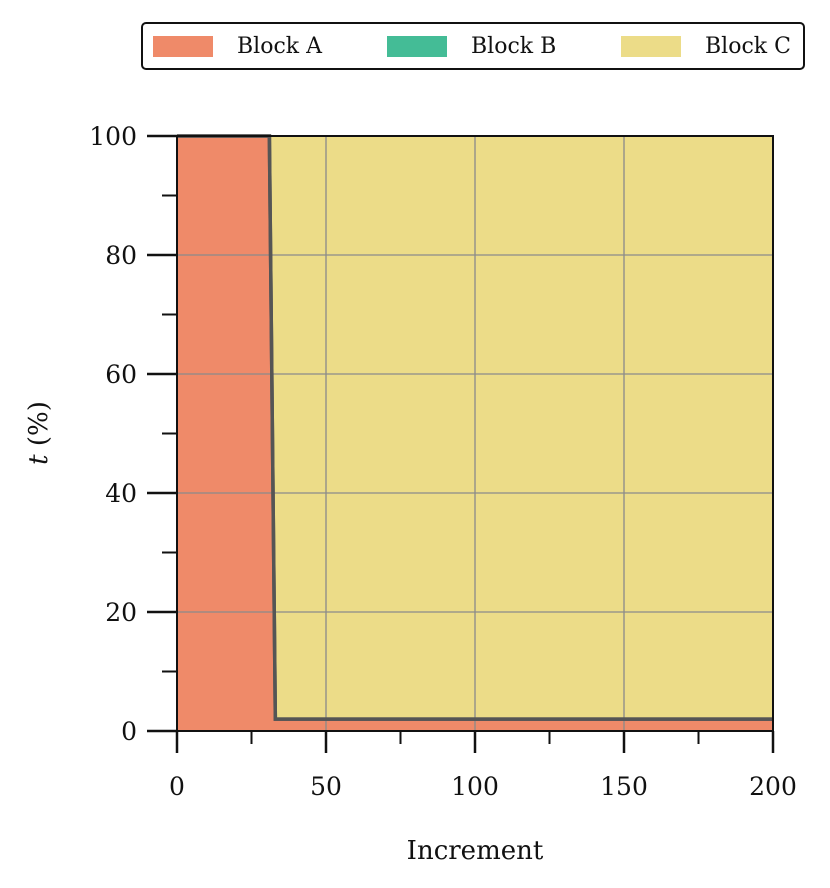  Describe the element at coordinates (121, 493) in the screenshot. I see `y-tick-label: 40` at that location.